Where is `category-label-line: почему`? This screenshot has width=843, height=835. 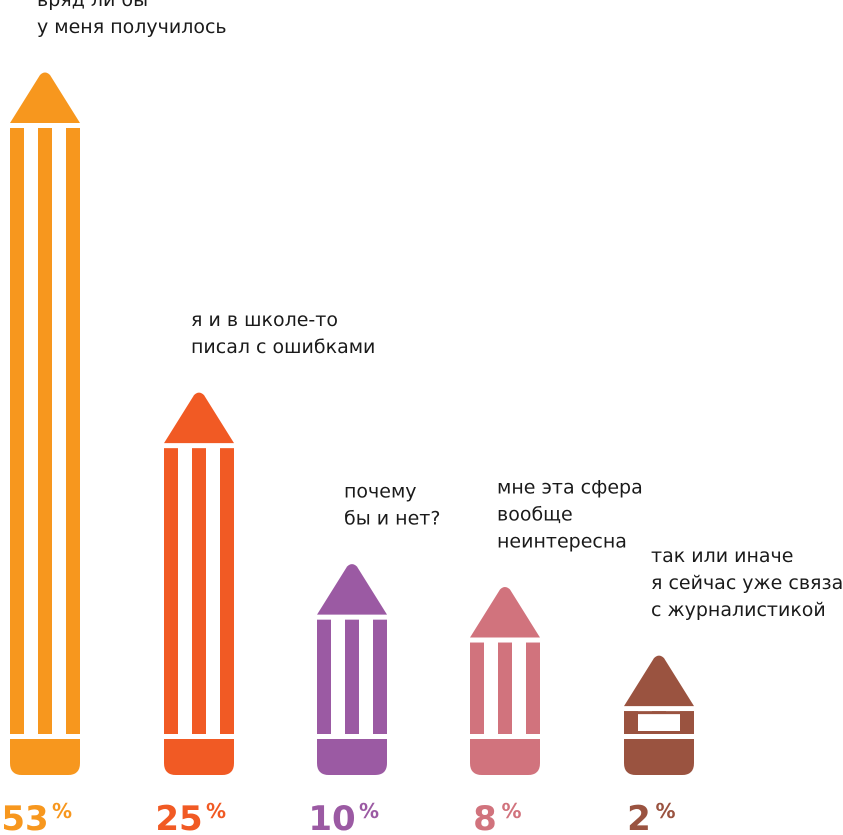
category-label-line: почему is located at coordinates (380, 492).